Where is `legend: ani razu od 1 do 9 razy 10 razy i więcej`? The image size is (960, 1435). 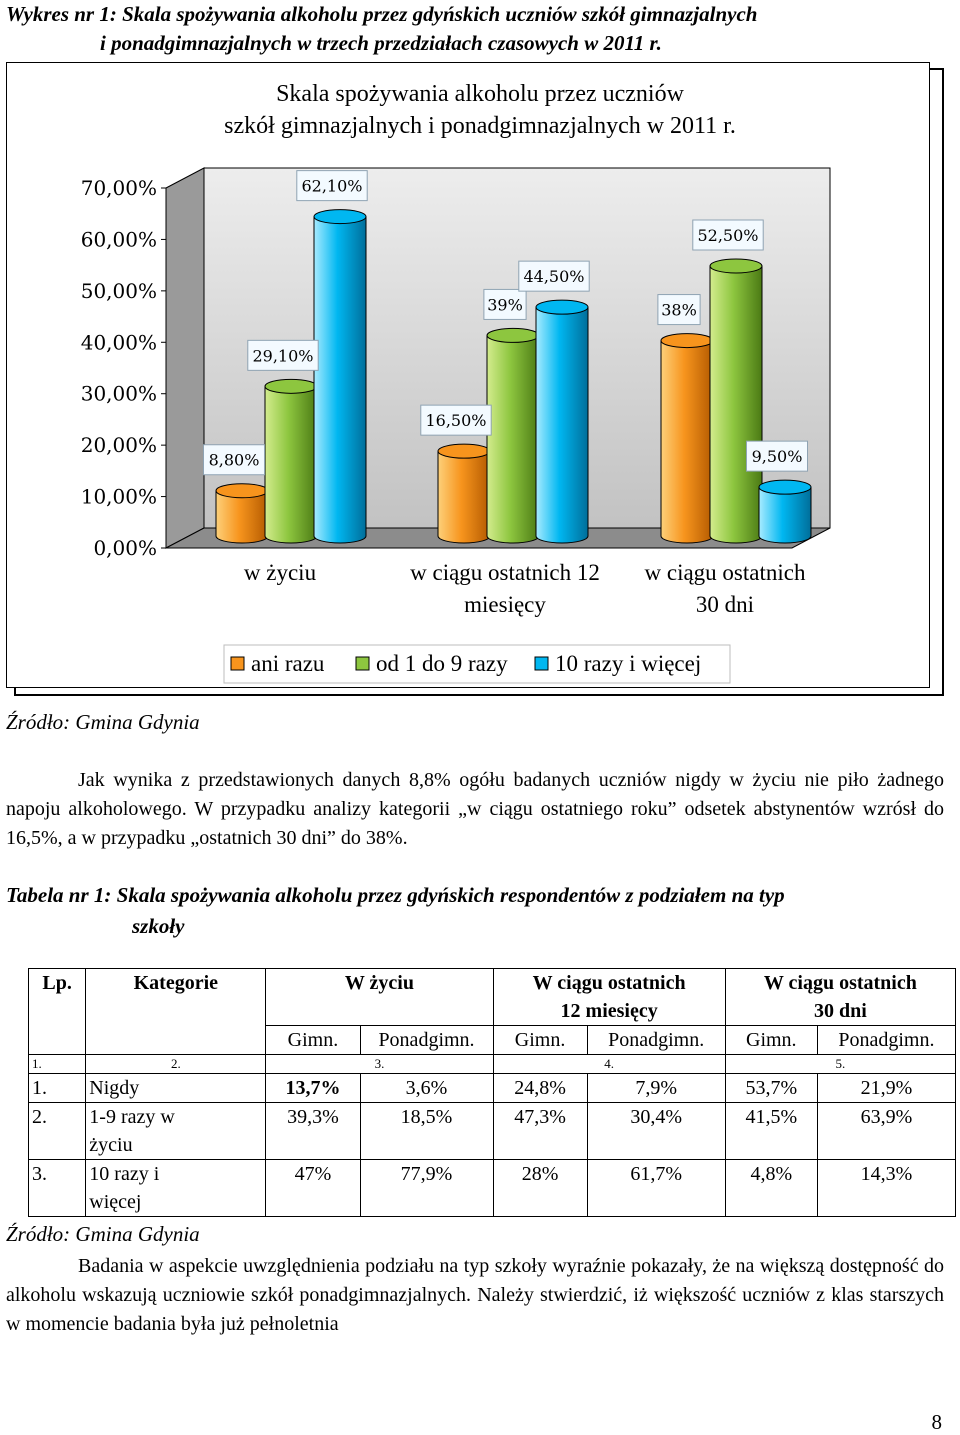
legend: ani razu od 1 do 9 razy 10 razy i więcej is located at coordinates (477, 664).